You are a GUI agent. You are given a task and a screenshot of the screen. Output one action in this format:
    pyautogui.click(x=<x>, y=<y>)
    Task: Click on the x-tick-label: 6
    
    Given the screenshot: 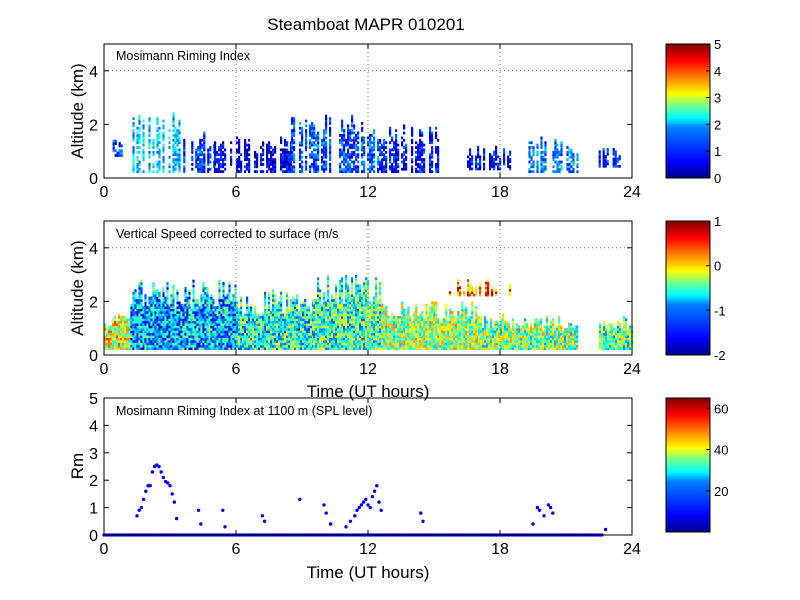 What is the action you would take?
    pyautogui.click(x=236, y=192)
    